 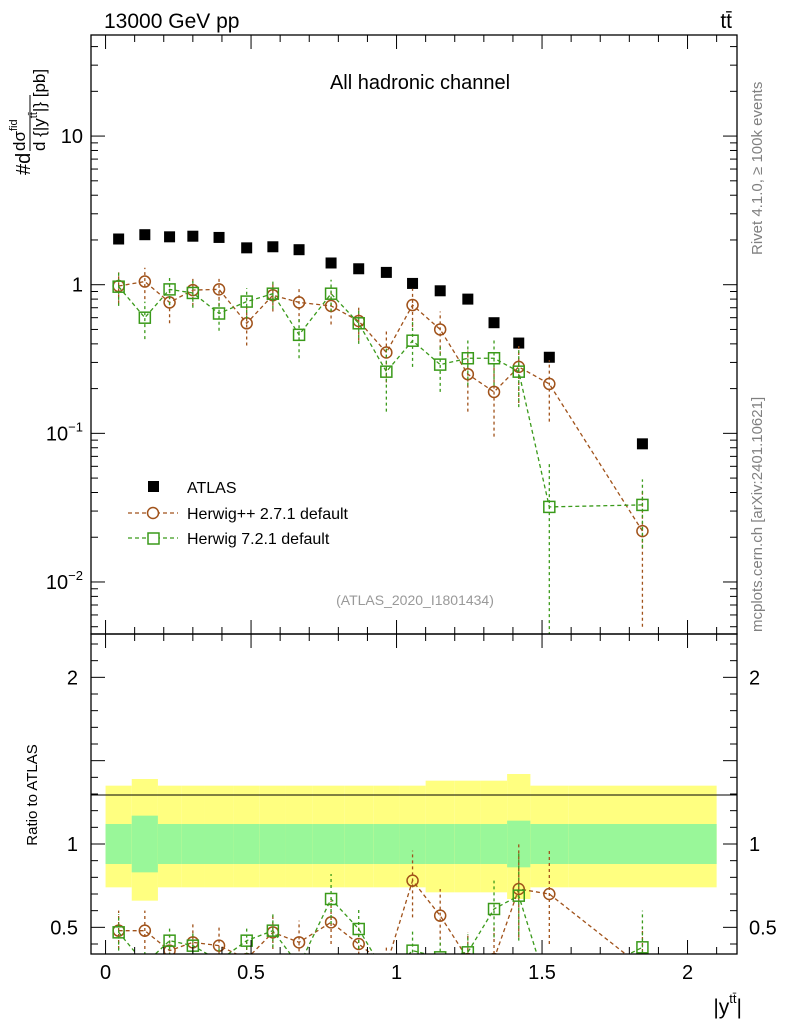 What do you see at coordinates (153, 513) in the screenshot?
I see `legend-herwigpp-marker` at bounding box center [153, 513].